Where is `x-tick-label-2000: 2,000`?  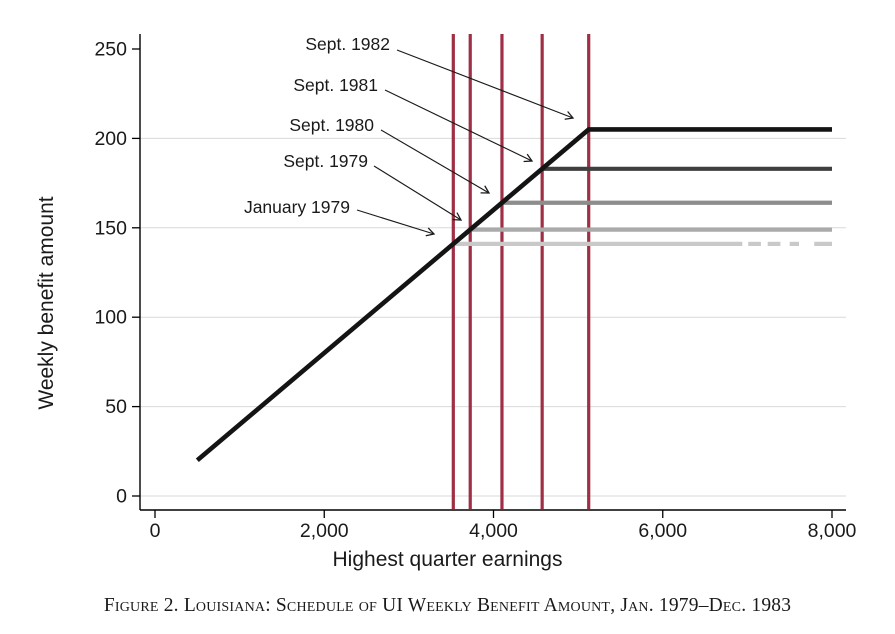
x-tick-label-2000: 2,000 is located at coordinates (324, 531).